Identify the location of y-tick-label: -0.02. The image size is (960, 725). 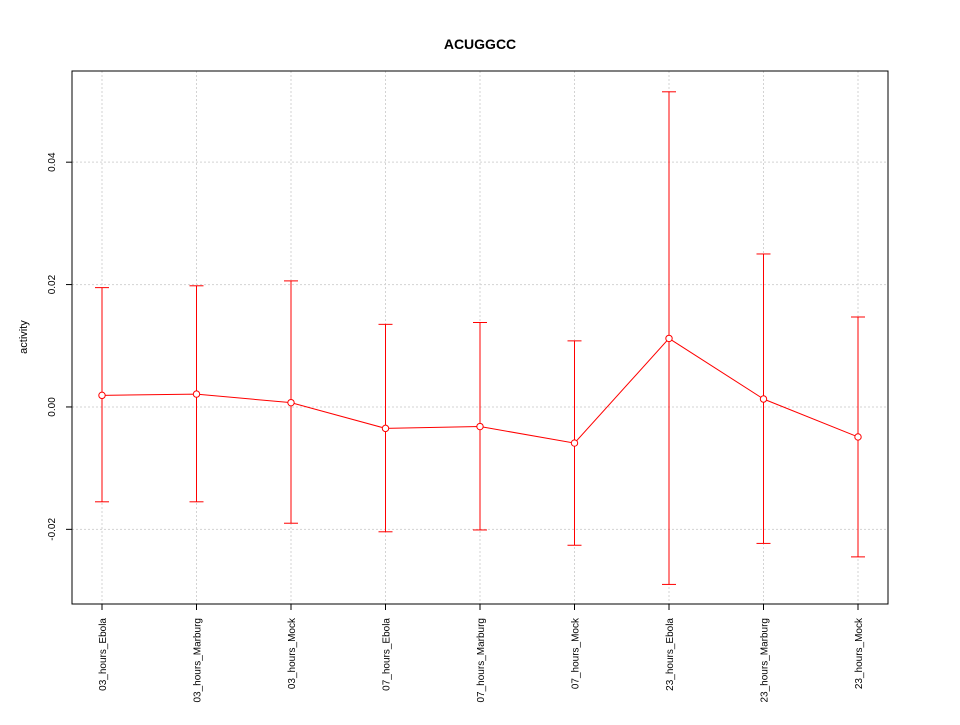
(52, 529).